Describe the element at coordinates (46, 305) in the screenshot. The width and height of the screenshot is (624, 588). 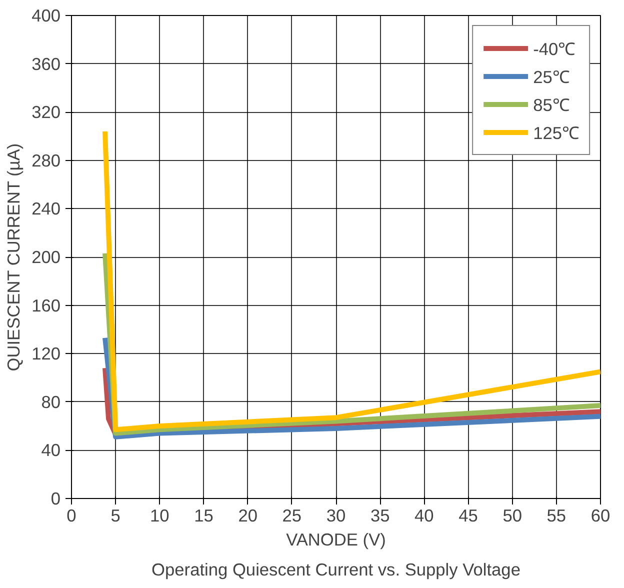
I see `y-tick-label: 160` at that location.